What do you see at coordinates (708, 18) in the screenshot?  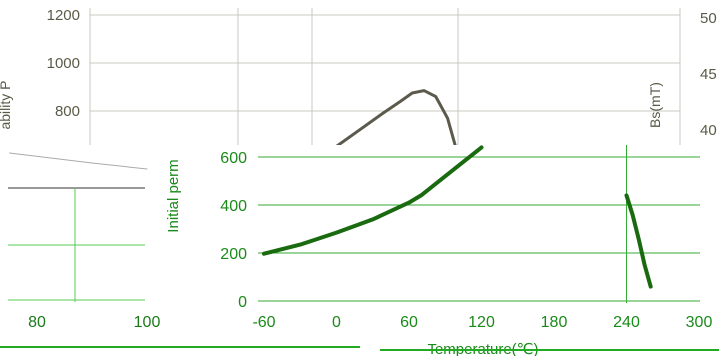 I see `bg-y2-tick-label: 50` at bounding box center [708, 18].